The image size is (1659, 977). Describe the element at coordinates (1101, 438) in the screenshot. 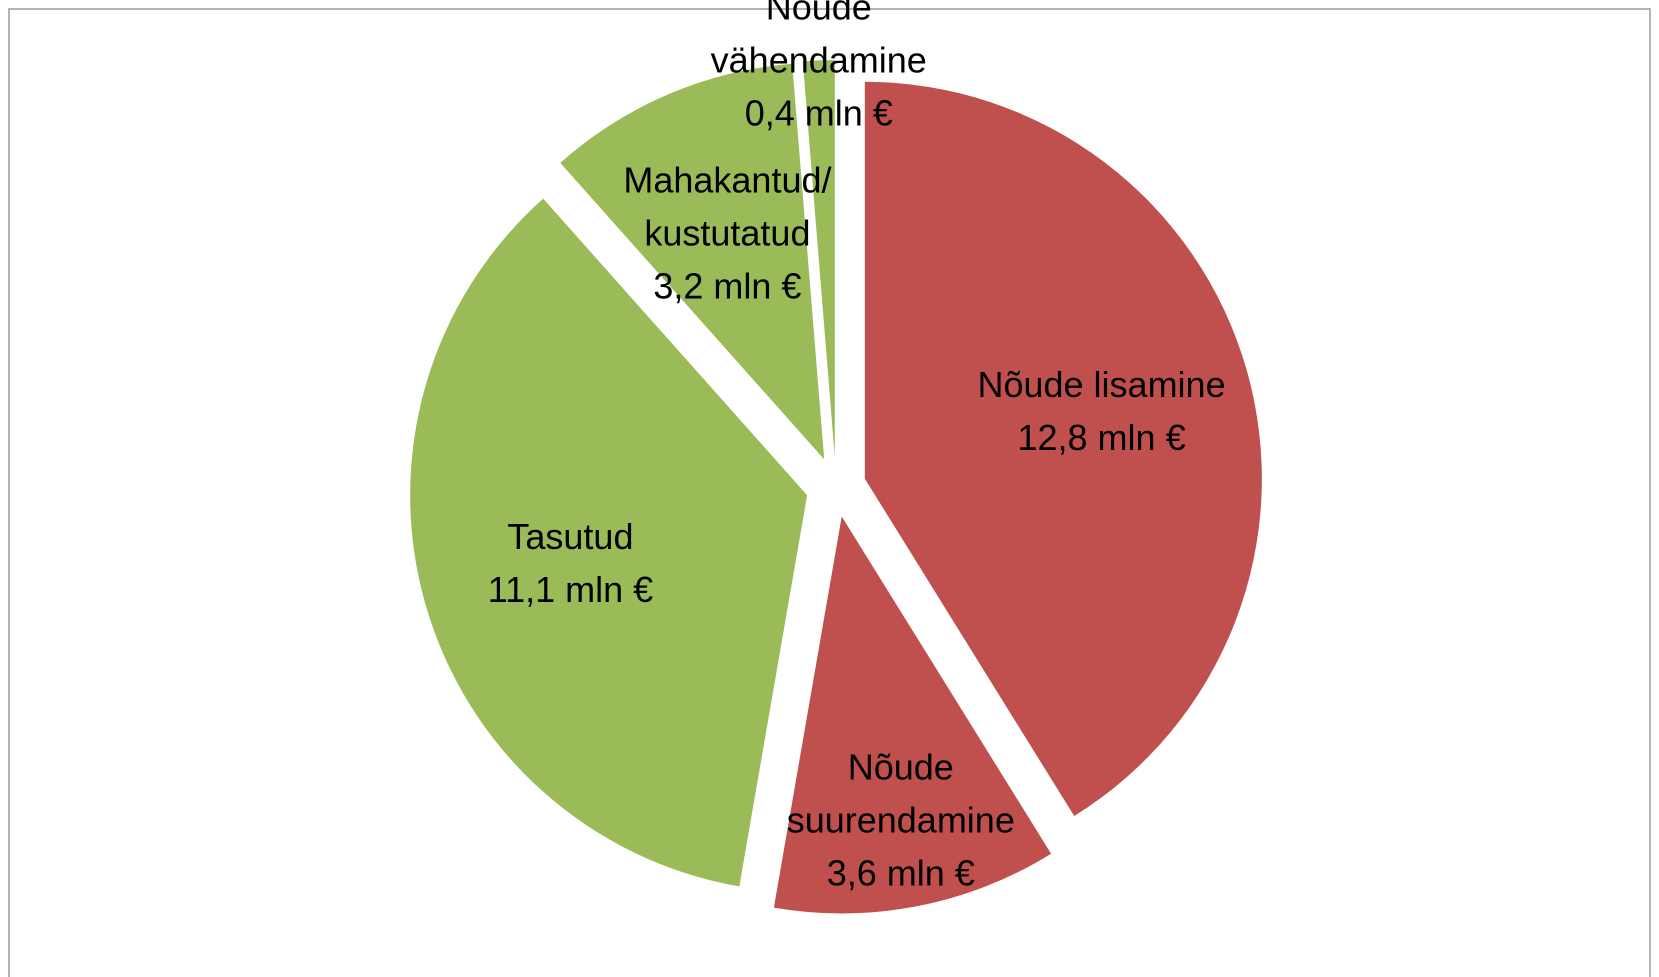

I see `slice-value: 12,8 mln €` at that location.